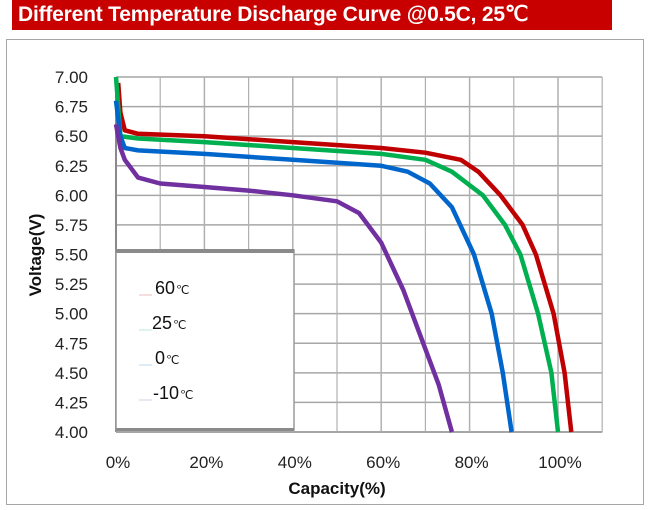 The image size is (650, 510). Describe the element at coordinates (71, 107) in the screenshot. I see `y-tick-label: 6.75` at that location.